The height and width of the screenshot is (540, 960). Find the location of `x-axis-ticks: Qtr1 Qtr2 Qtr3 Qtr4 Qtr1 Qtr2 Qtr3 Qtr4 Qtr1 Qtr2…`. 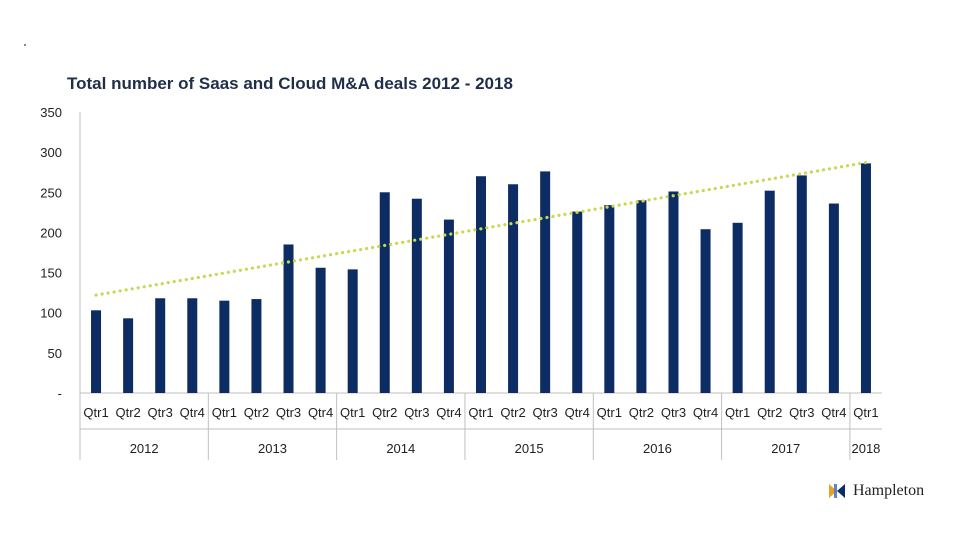

x-axis-ticks: Qtr1 Qtr2 Qtr3 Qtr4 Qtr1 Qtr2 Qtr3 Qtr4 Qtr1 Qtr2… is located at coordinates (480, 412).